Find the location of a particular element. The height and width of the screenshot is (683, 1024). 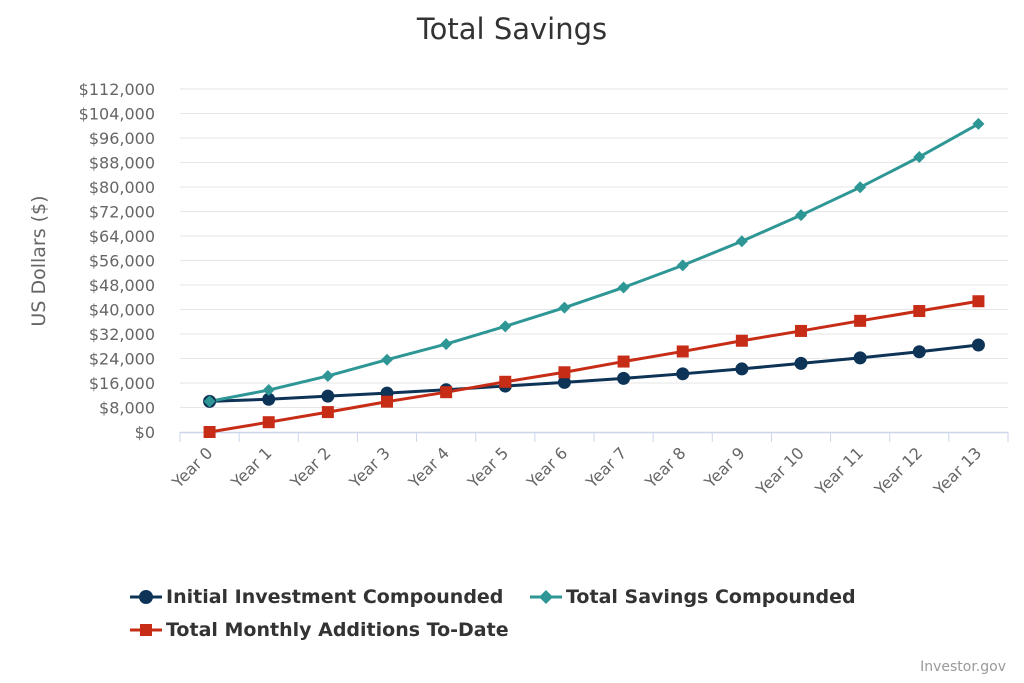

legend-item-total-savings: Total Savings Compounded is located at coordinates (692, 597).